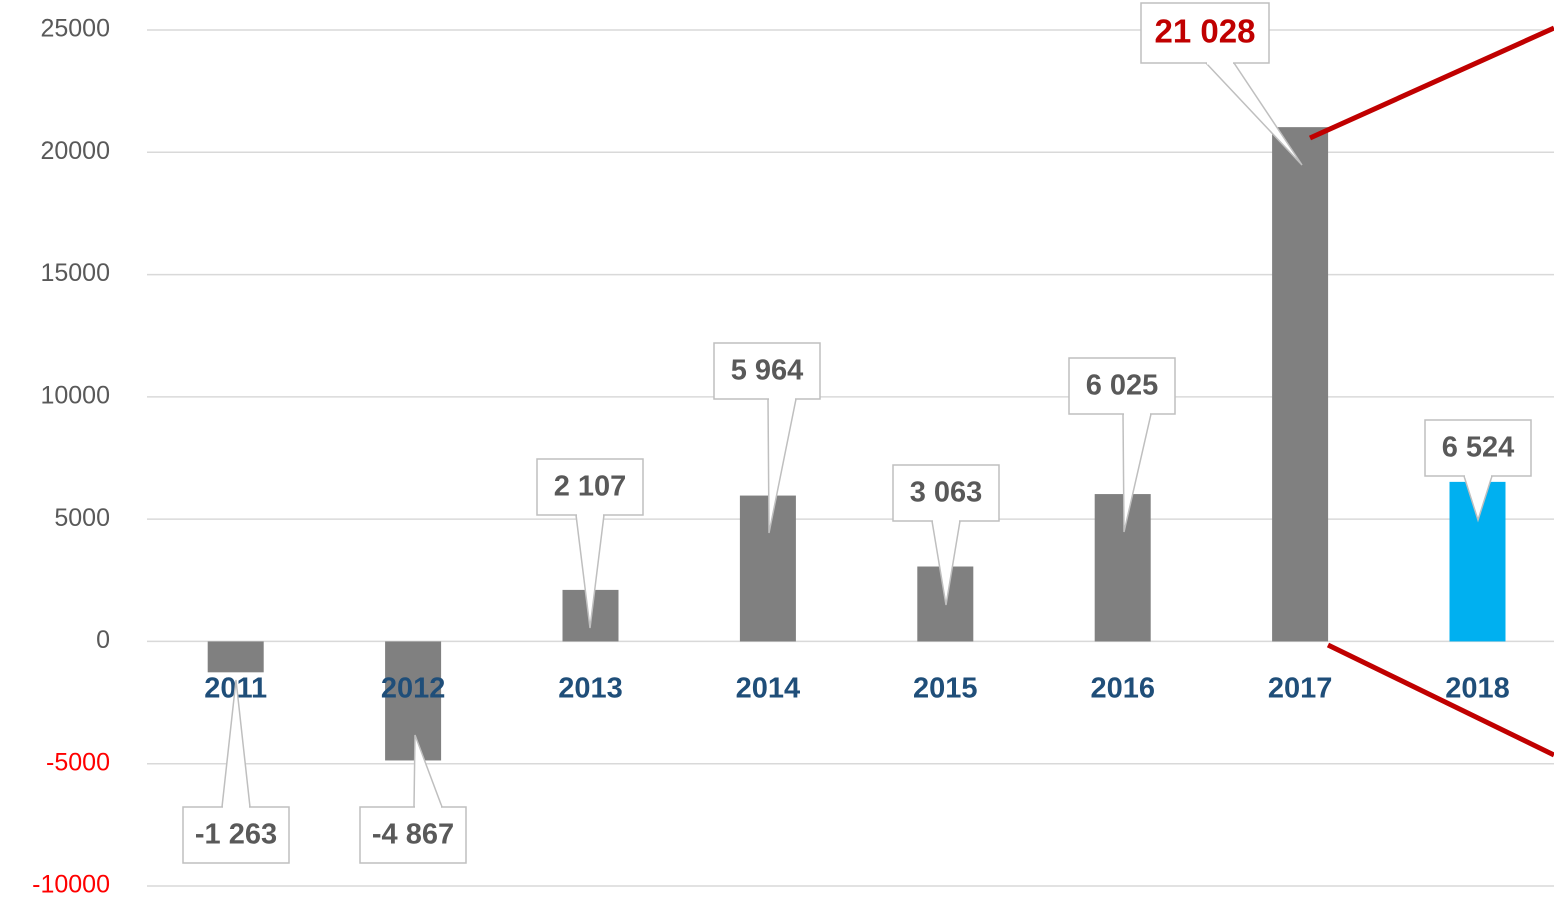 The image size is (1554, 898). I want to click on value-label: 21 028, so click(1205, 31).